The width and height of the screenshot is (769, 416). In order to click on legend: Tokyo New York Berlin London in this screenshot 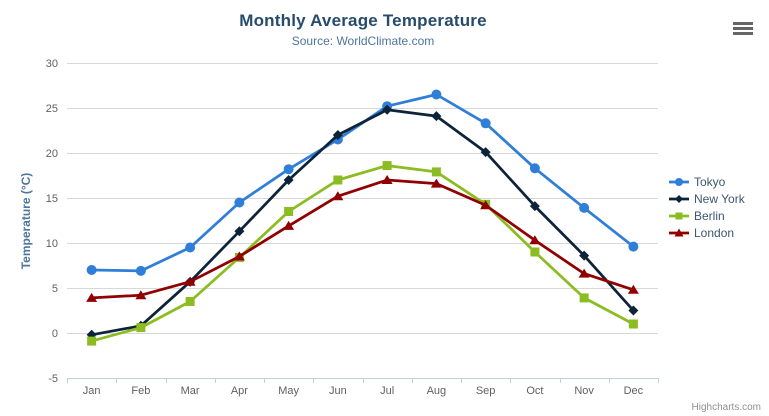, I will do `click(707, 207)`.